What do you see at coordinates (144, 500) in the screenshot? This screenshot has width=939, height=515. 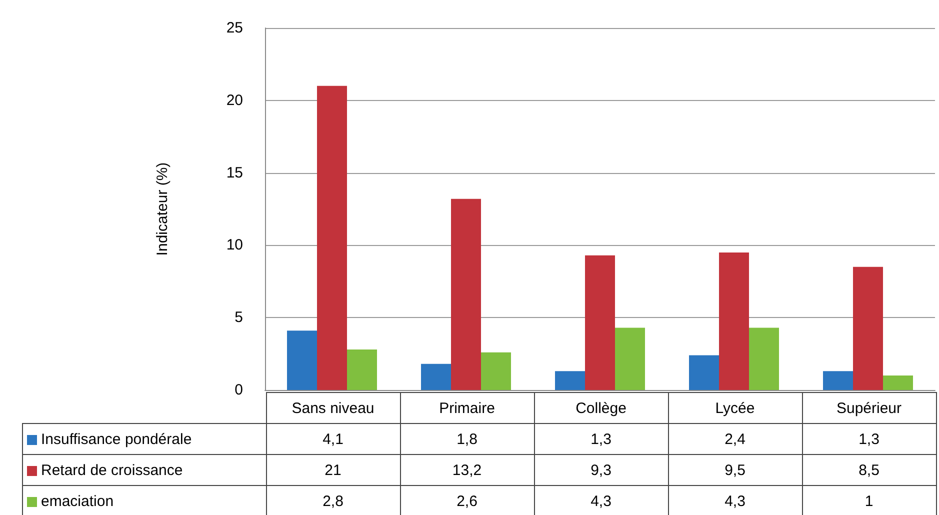 I see `legend-label: emaciation` at bounding box center [144, 500].